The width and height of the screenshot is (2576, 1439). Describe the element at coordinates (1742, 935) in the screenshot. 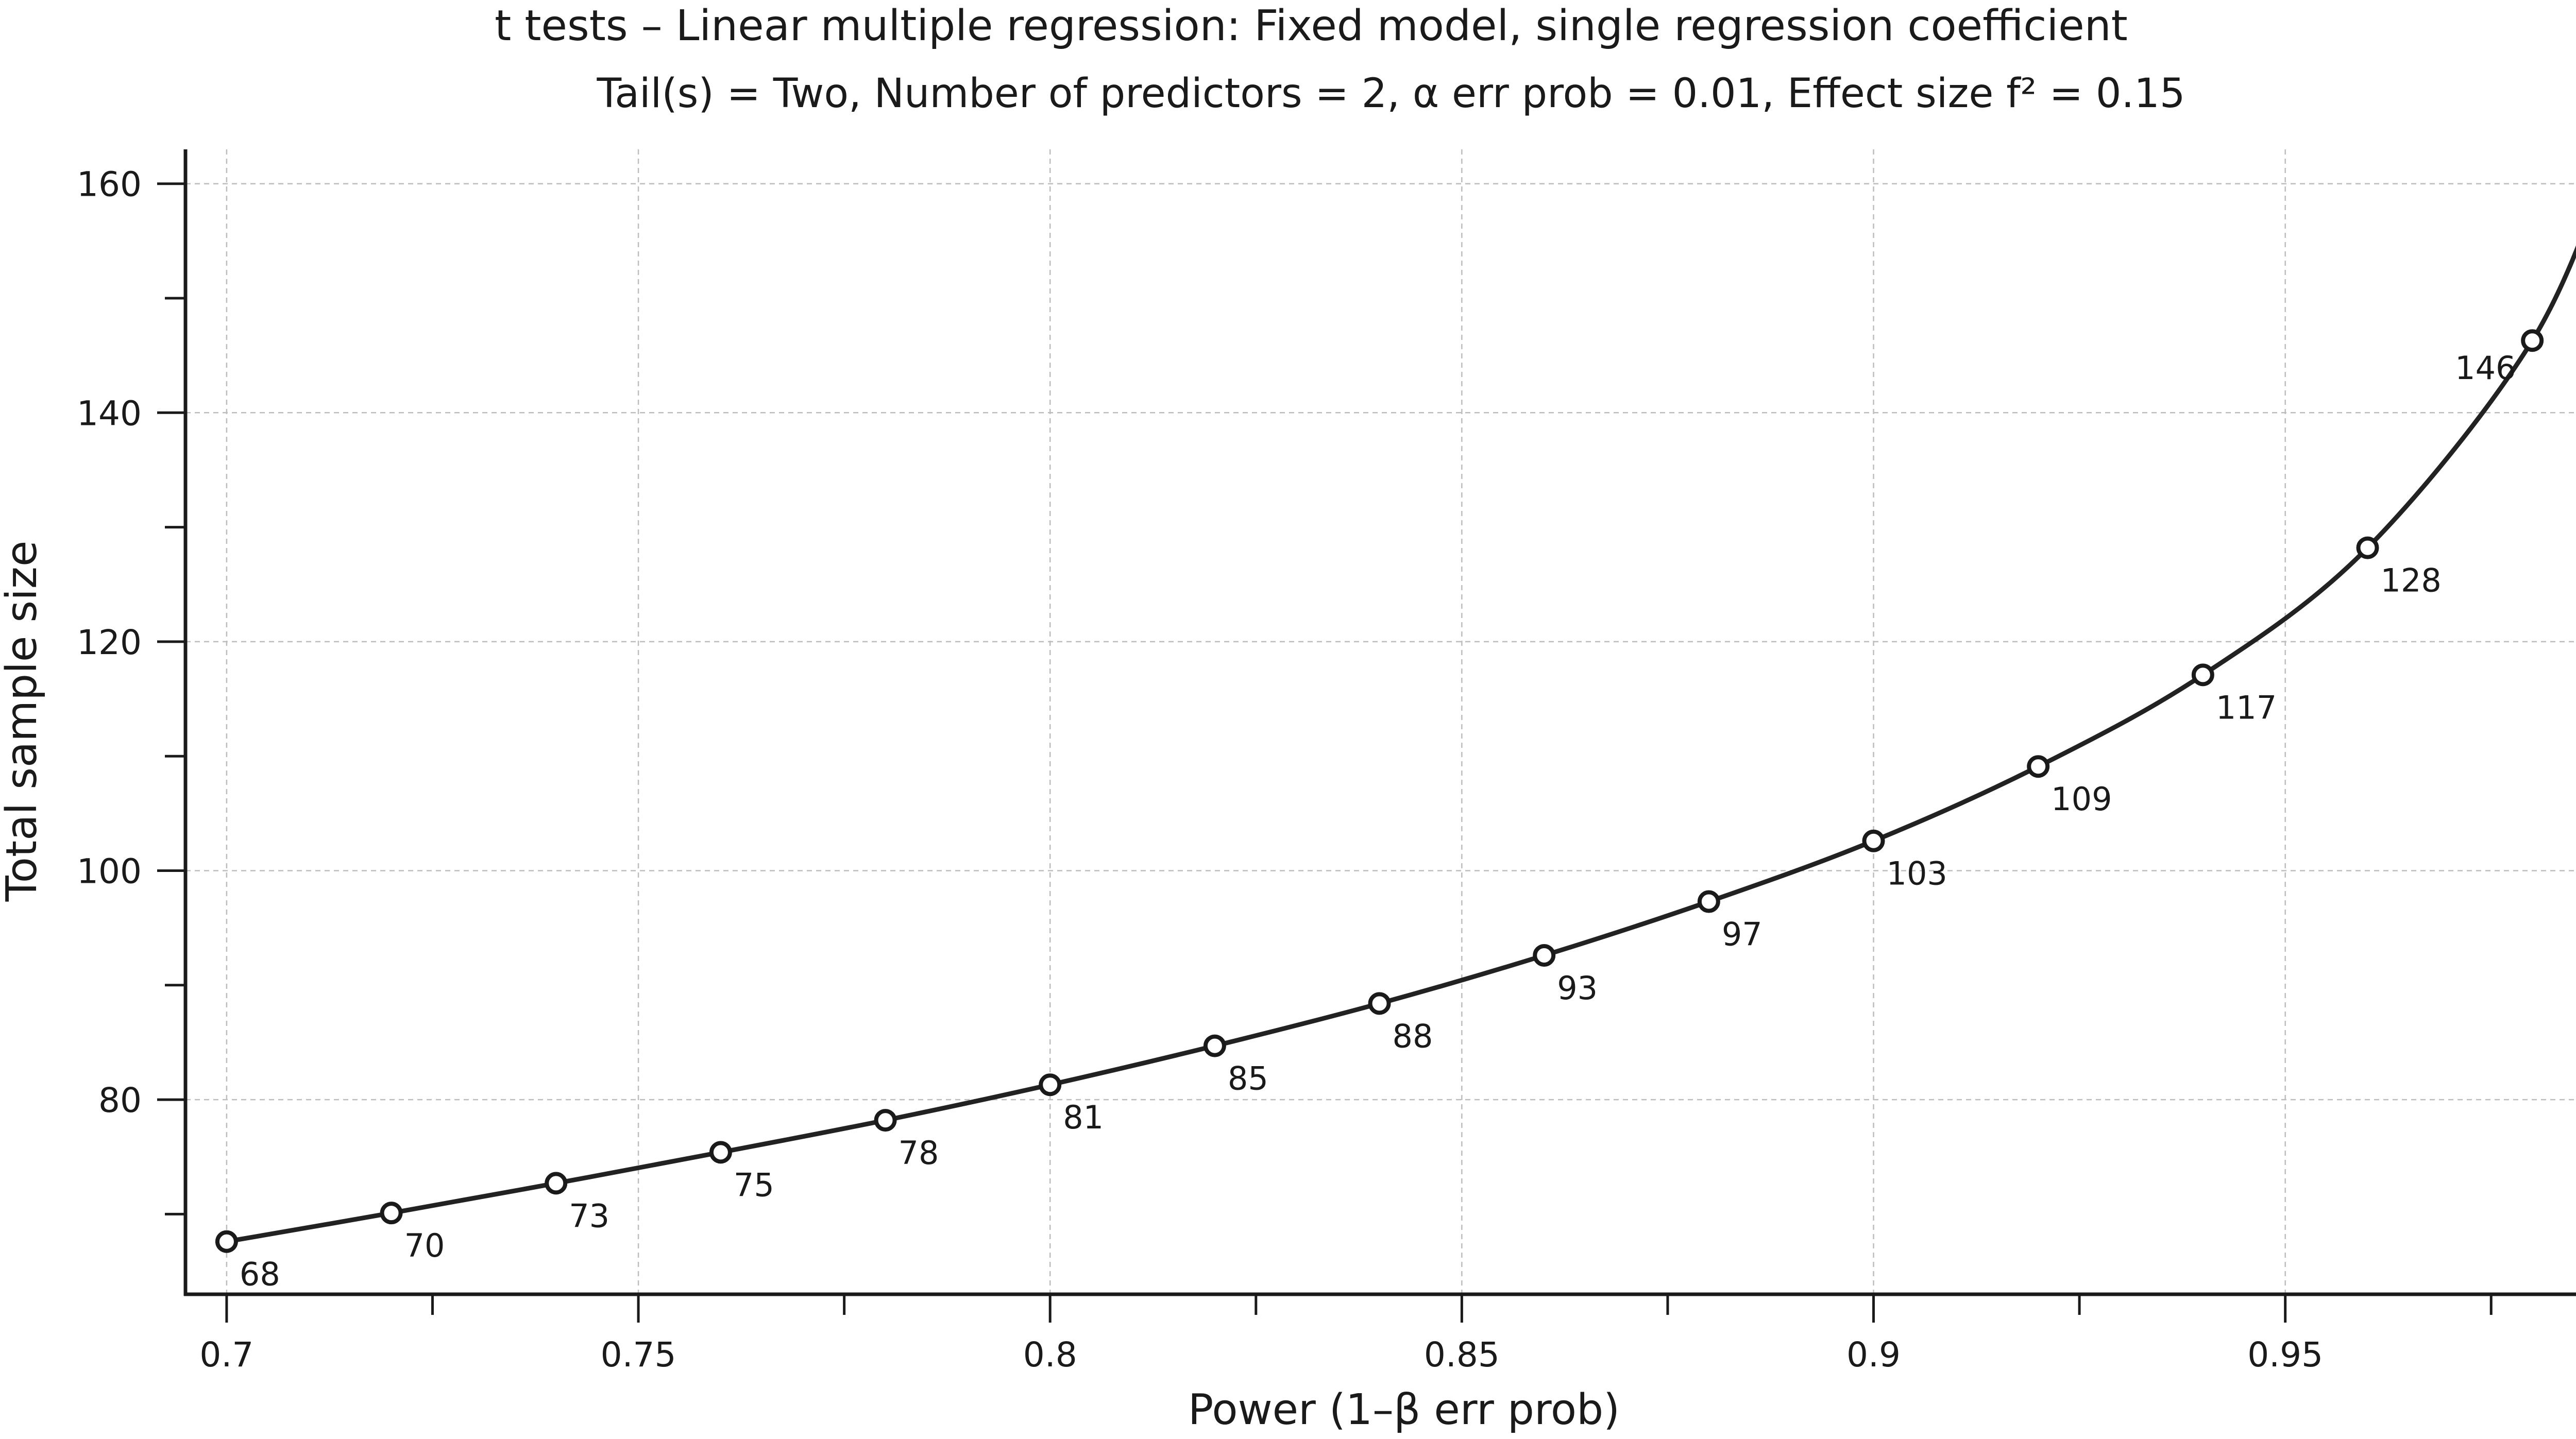

I see `data-label: 97` at that location.